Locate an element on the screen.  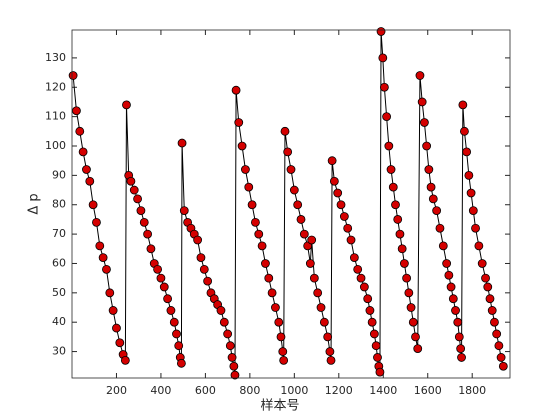
y-tick-label: 100 is located at coordinates (55, 145).